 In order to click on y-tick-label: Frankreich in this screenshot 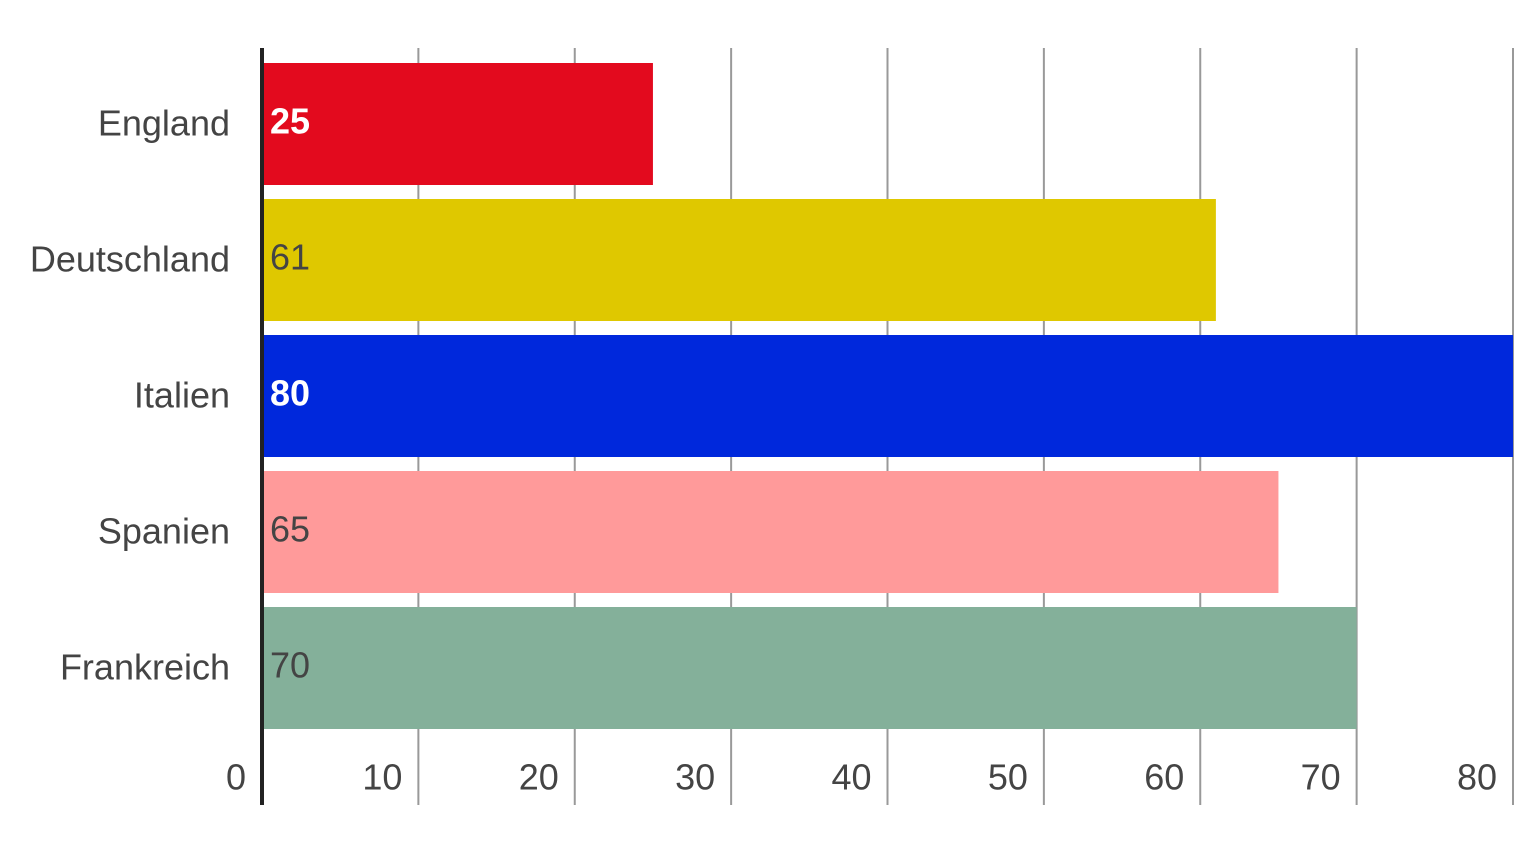, I will do `click(145, 667)`.